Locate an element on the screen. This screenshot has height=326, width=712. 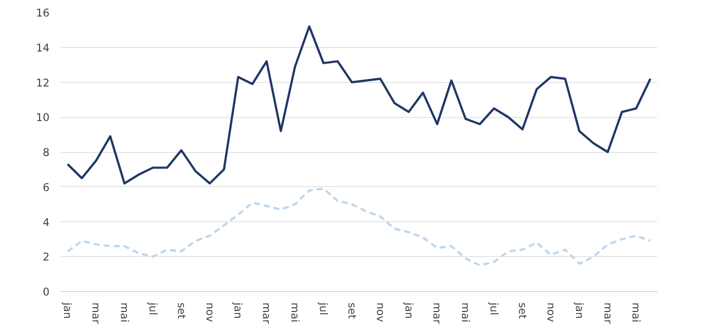
y-tick-label: 0 is located at coordinates (46, 292).